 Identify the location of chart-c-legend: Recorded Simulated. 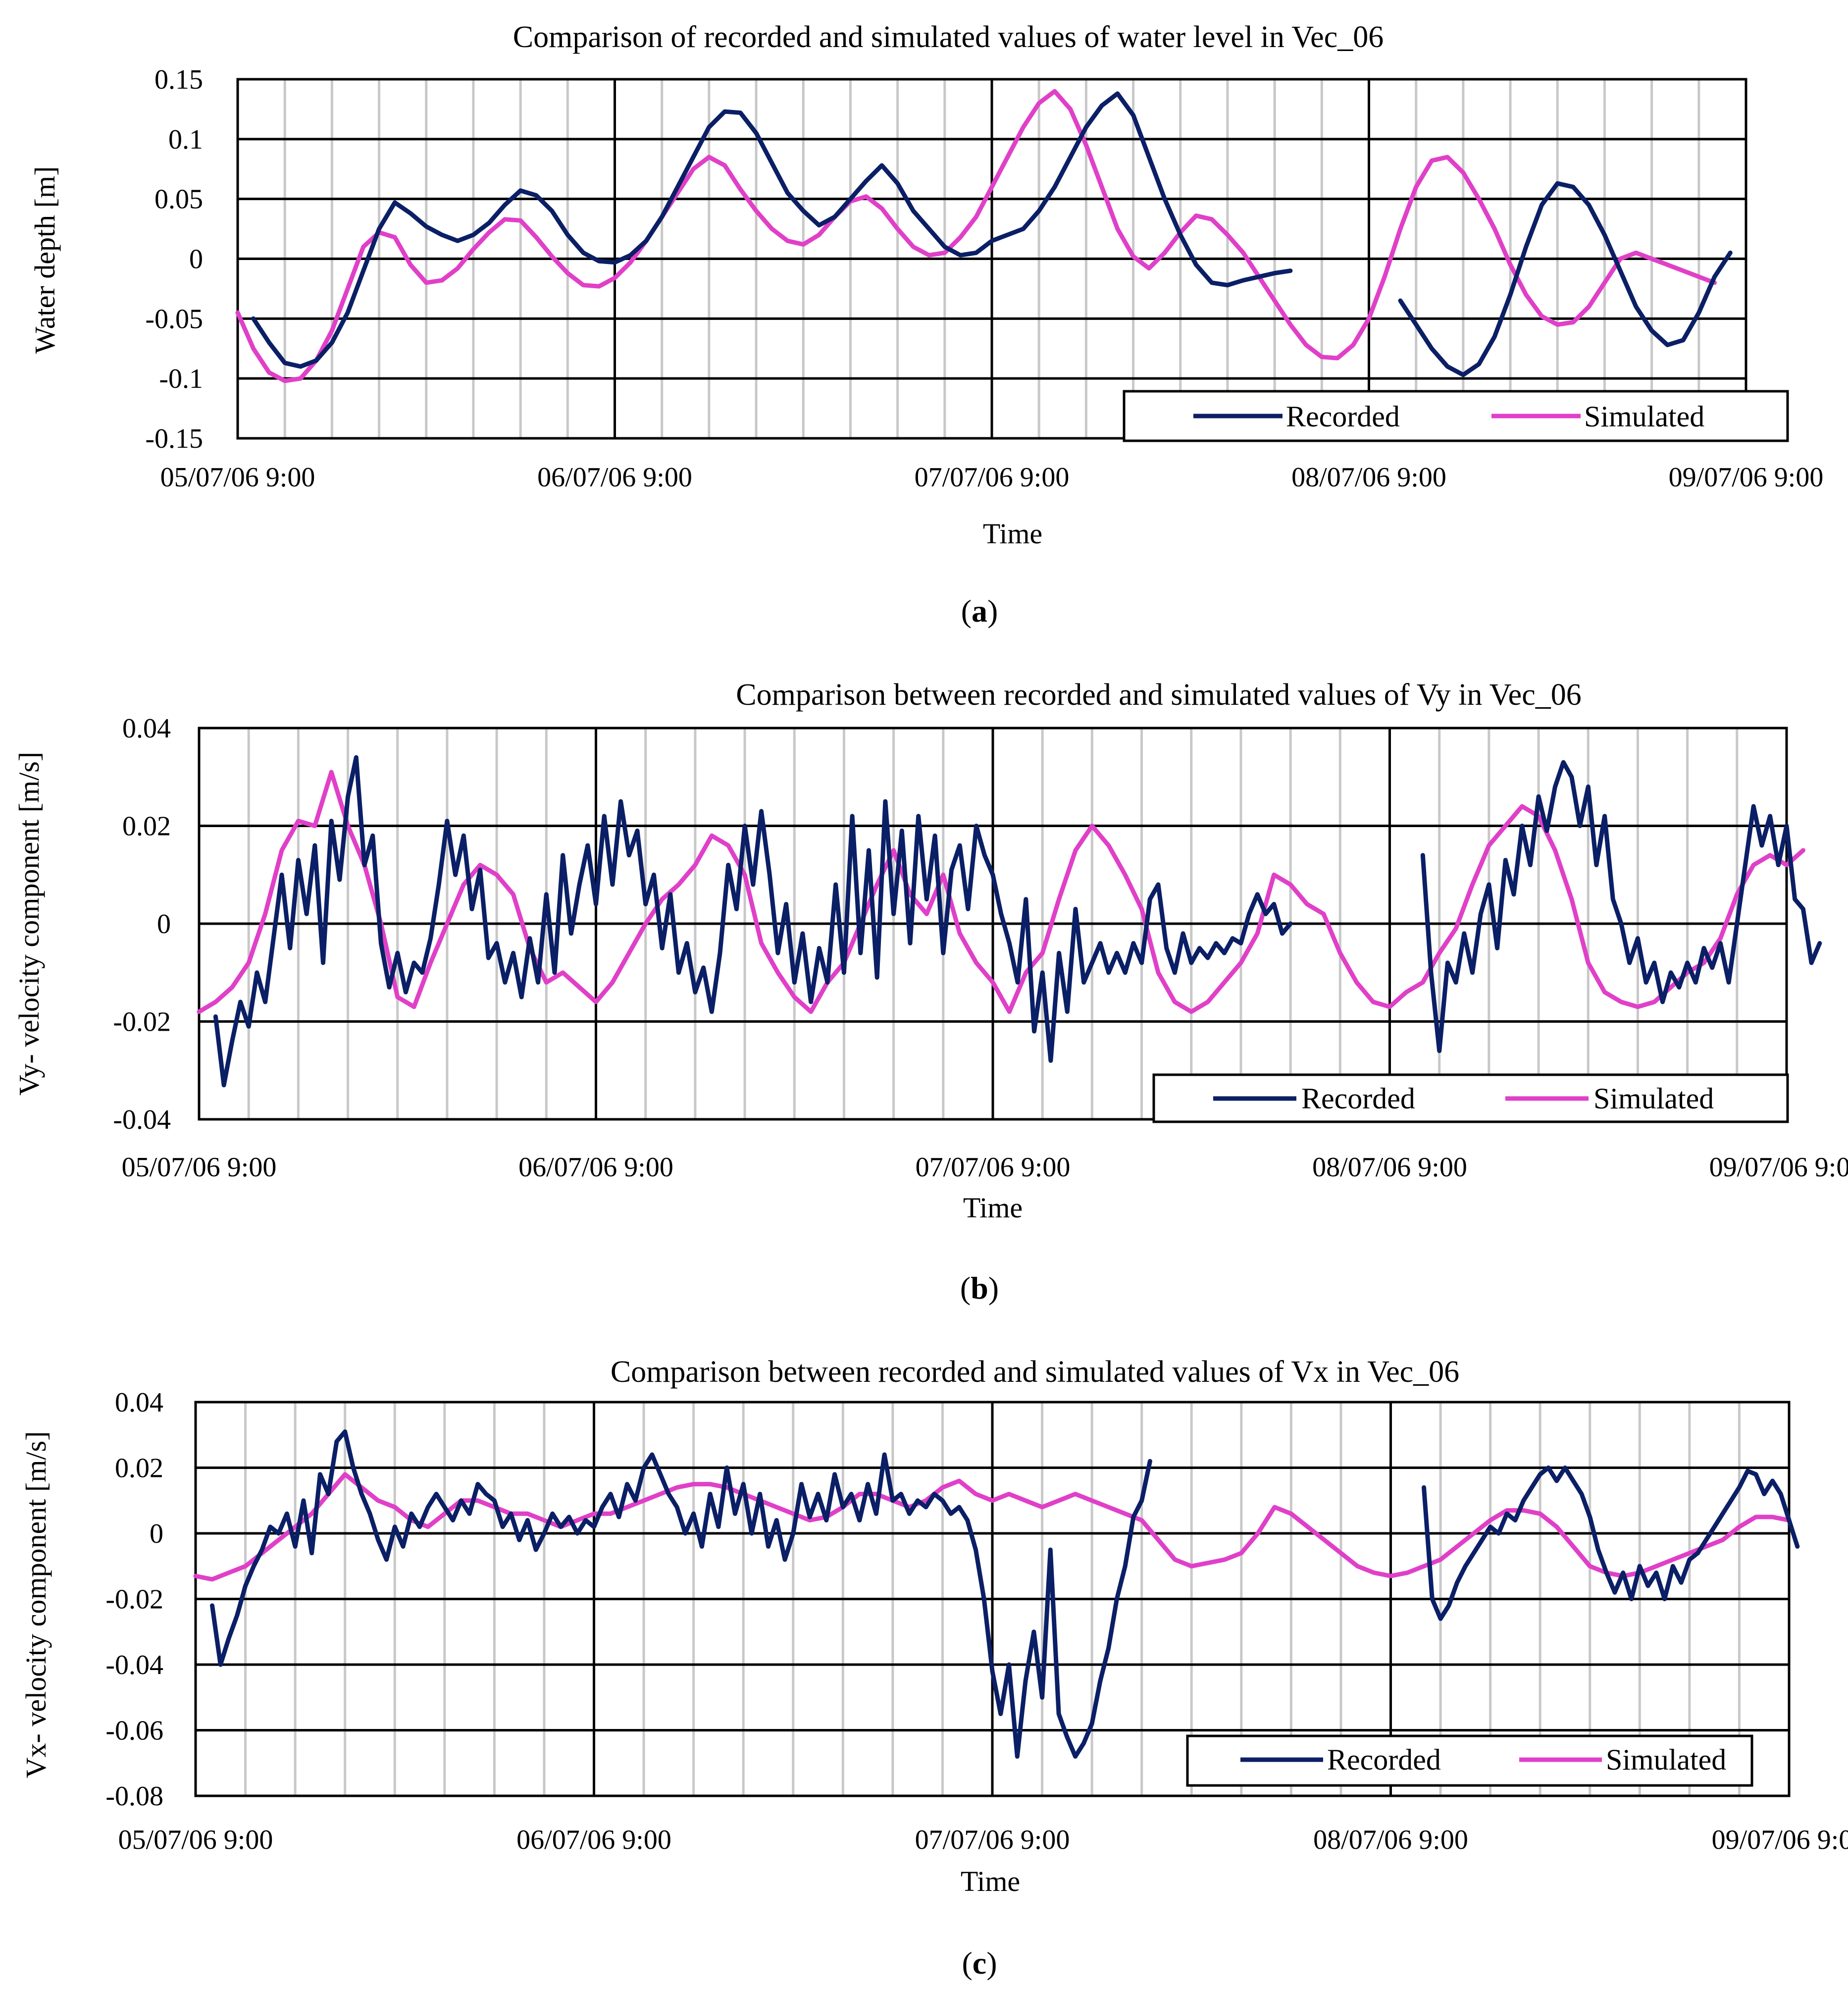
(1470, 1760).